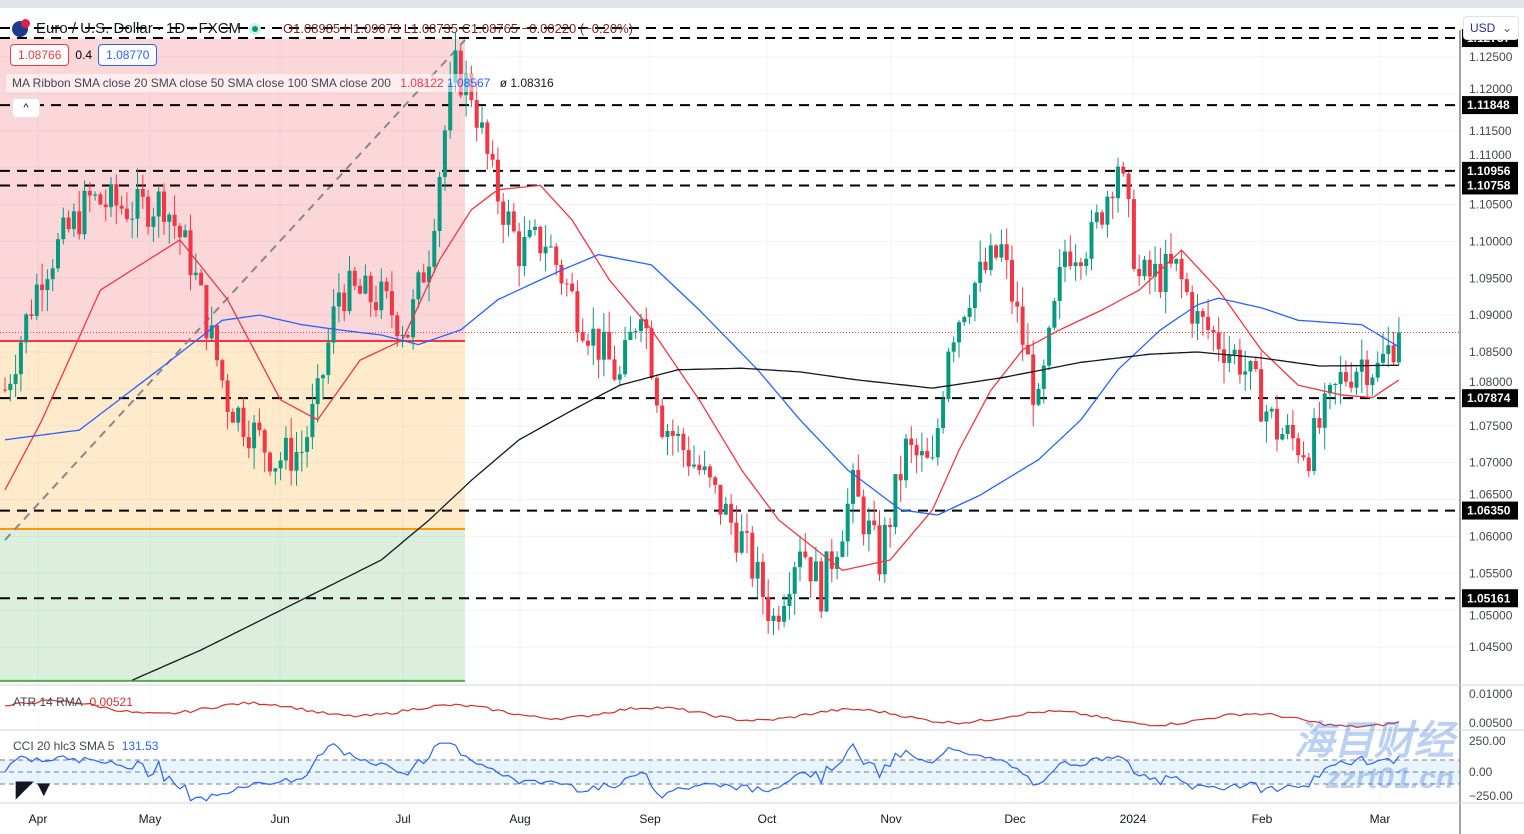 This screenshot has width=1524, height=834. What do you see at coordinates (139, 28) in the screenshot?
I see `symbol-title: Euro / U.S. Dollar · 1D · FXCM` at bounding box center [139, 28].